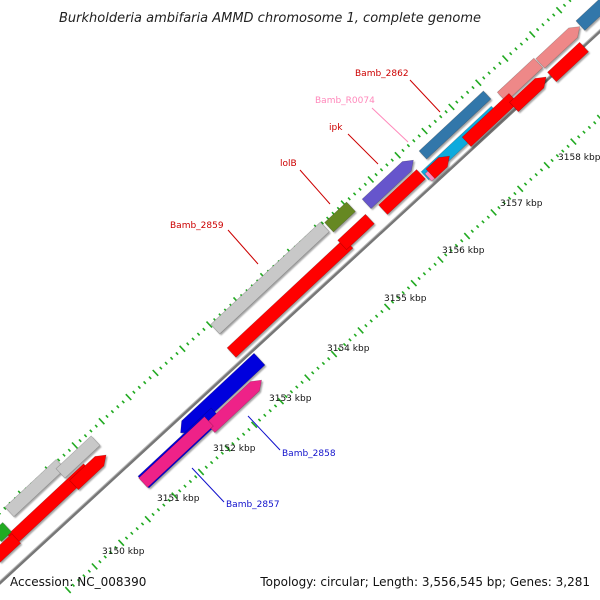  Describe the element at coordinates (529, 92) in the screenshot. I see `cds-f` at that location.